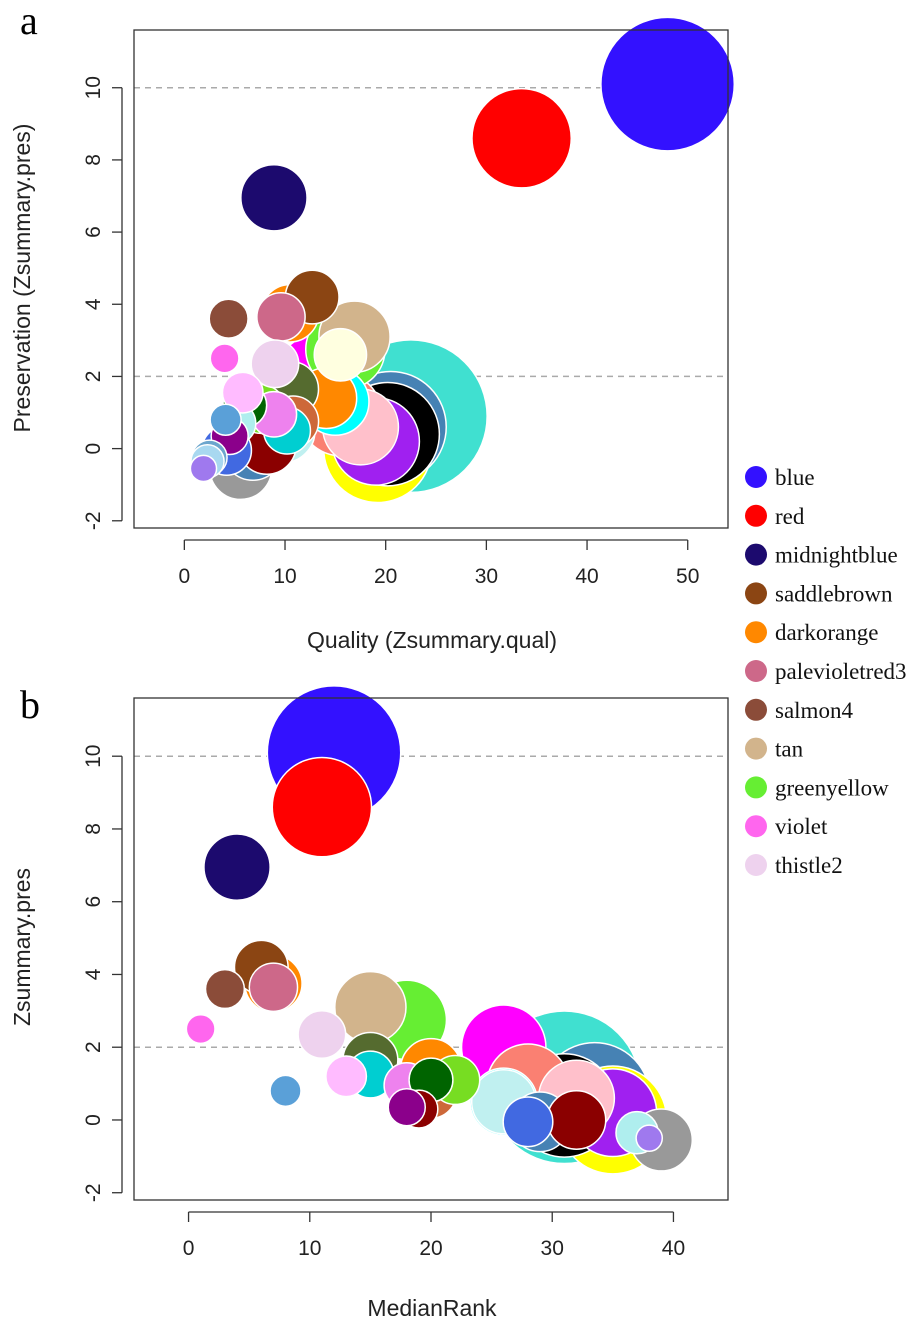 This screenshot has width=922, height=1322. What do you see at coordinates (756, 632) in the screenshot?
I see `legend-swatch-darkorange` at bounding box center [756, 632].